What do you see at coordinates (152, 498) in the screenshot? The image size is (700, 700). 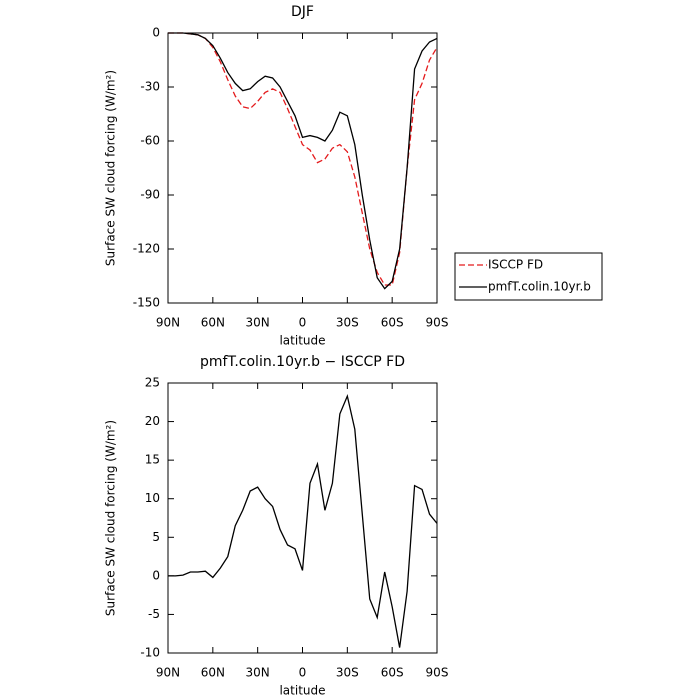 I see `y-tick-label: 10` at bounding box center [152, 498].